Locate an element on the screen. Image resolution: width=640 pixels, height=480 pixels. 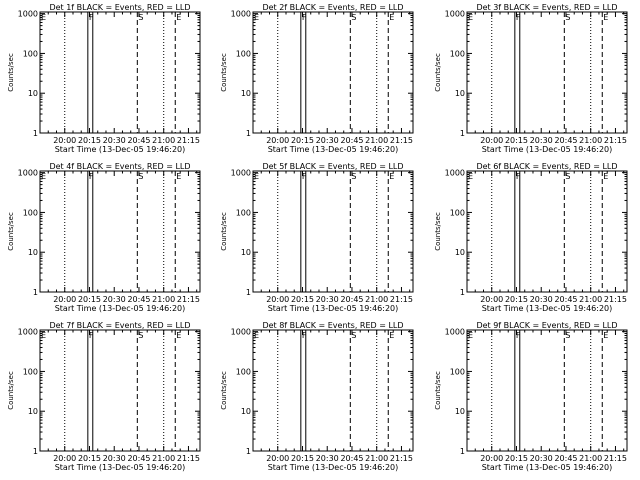
panel-title: Det 5f BLACK = Events, RED = LLD is located at coordinates (332, 166).